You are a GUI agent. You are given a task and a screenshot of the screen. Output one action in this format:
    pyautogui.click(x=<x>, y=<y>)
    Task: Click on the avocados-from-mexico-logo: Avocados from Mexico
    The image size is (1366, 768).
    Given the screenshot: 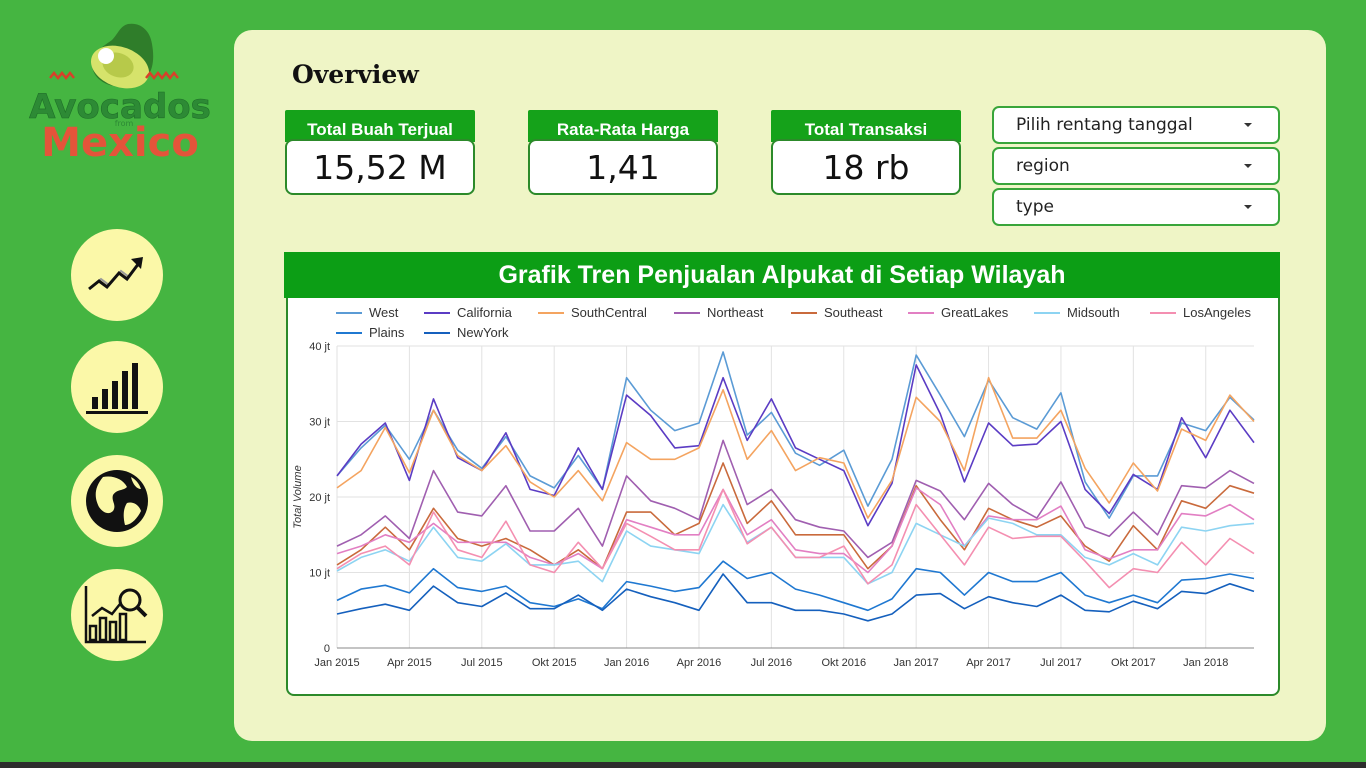 What is the action you would take?
    pyautogui.click(x=120, y=94)
    